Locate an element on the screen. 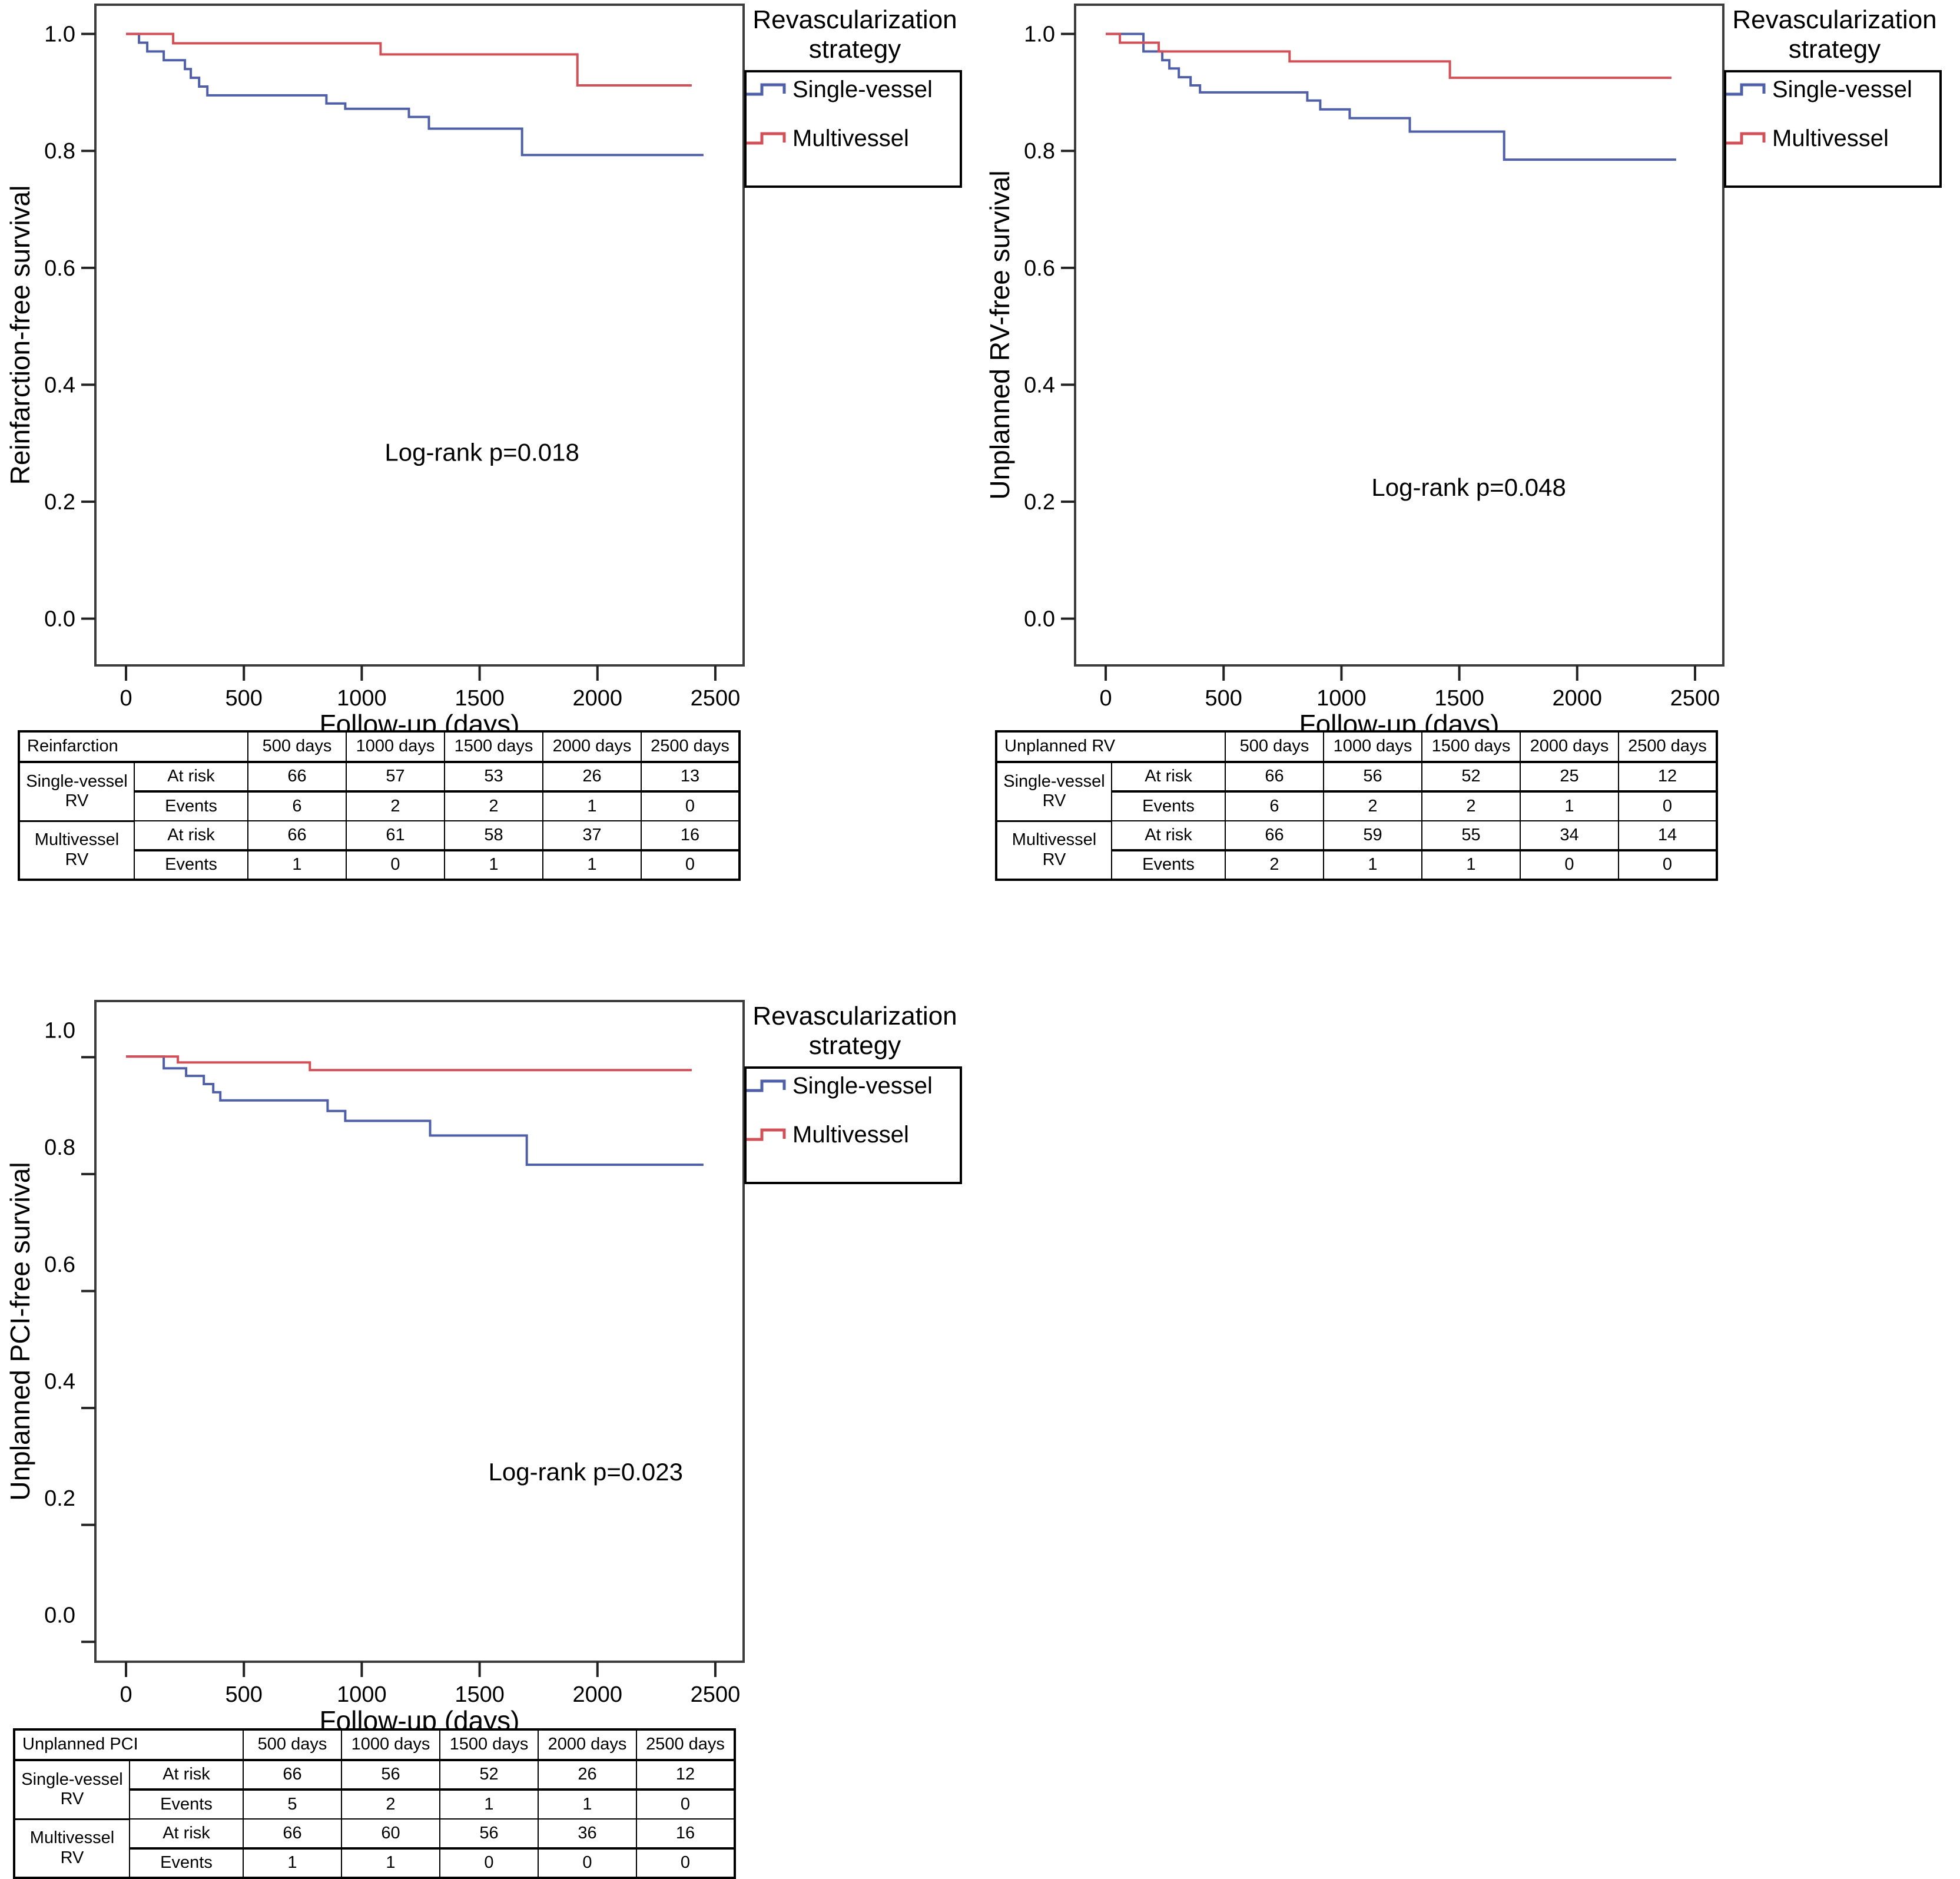 Image resolution: width=1960 pixels, height=1879 pixels. km-curve-multivessel is located at coordinates (409, 1063).